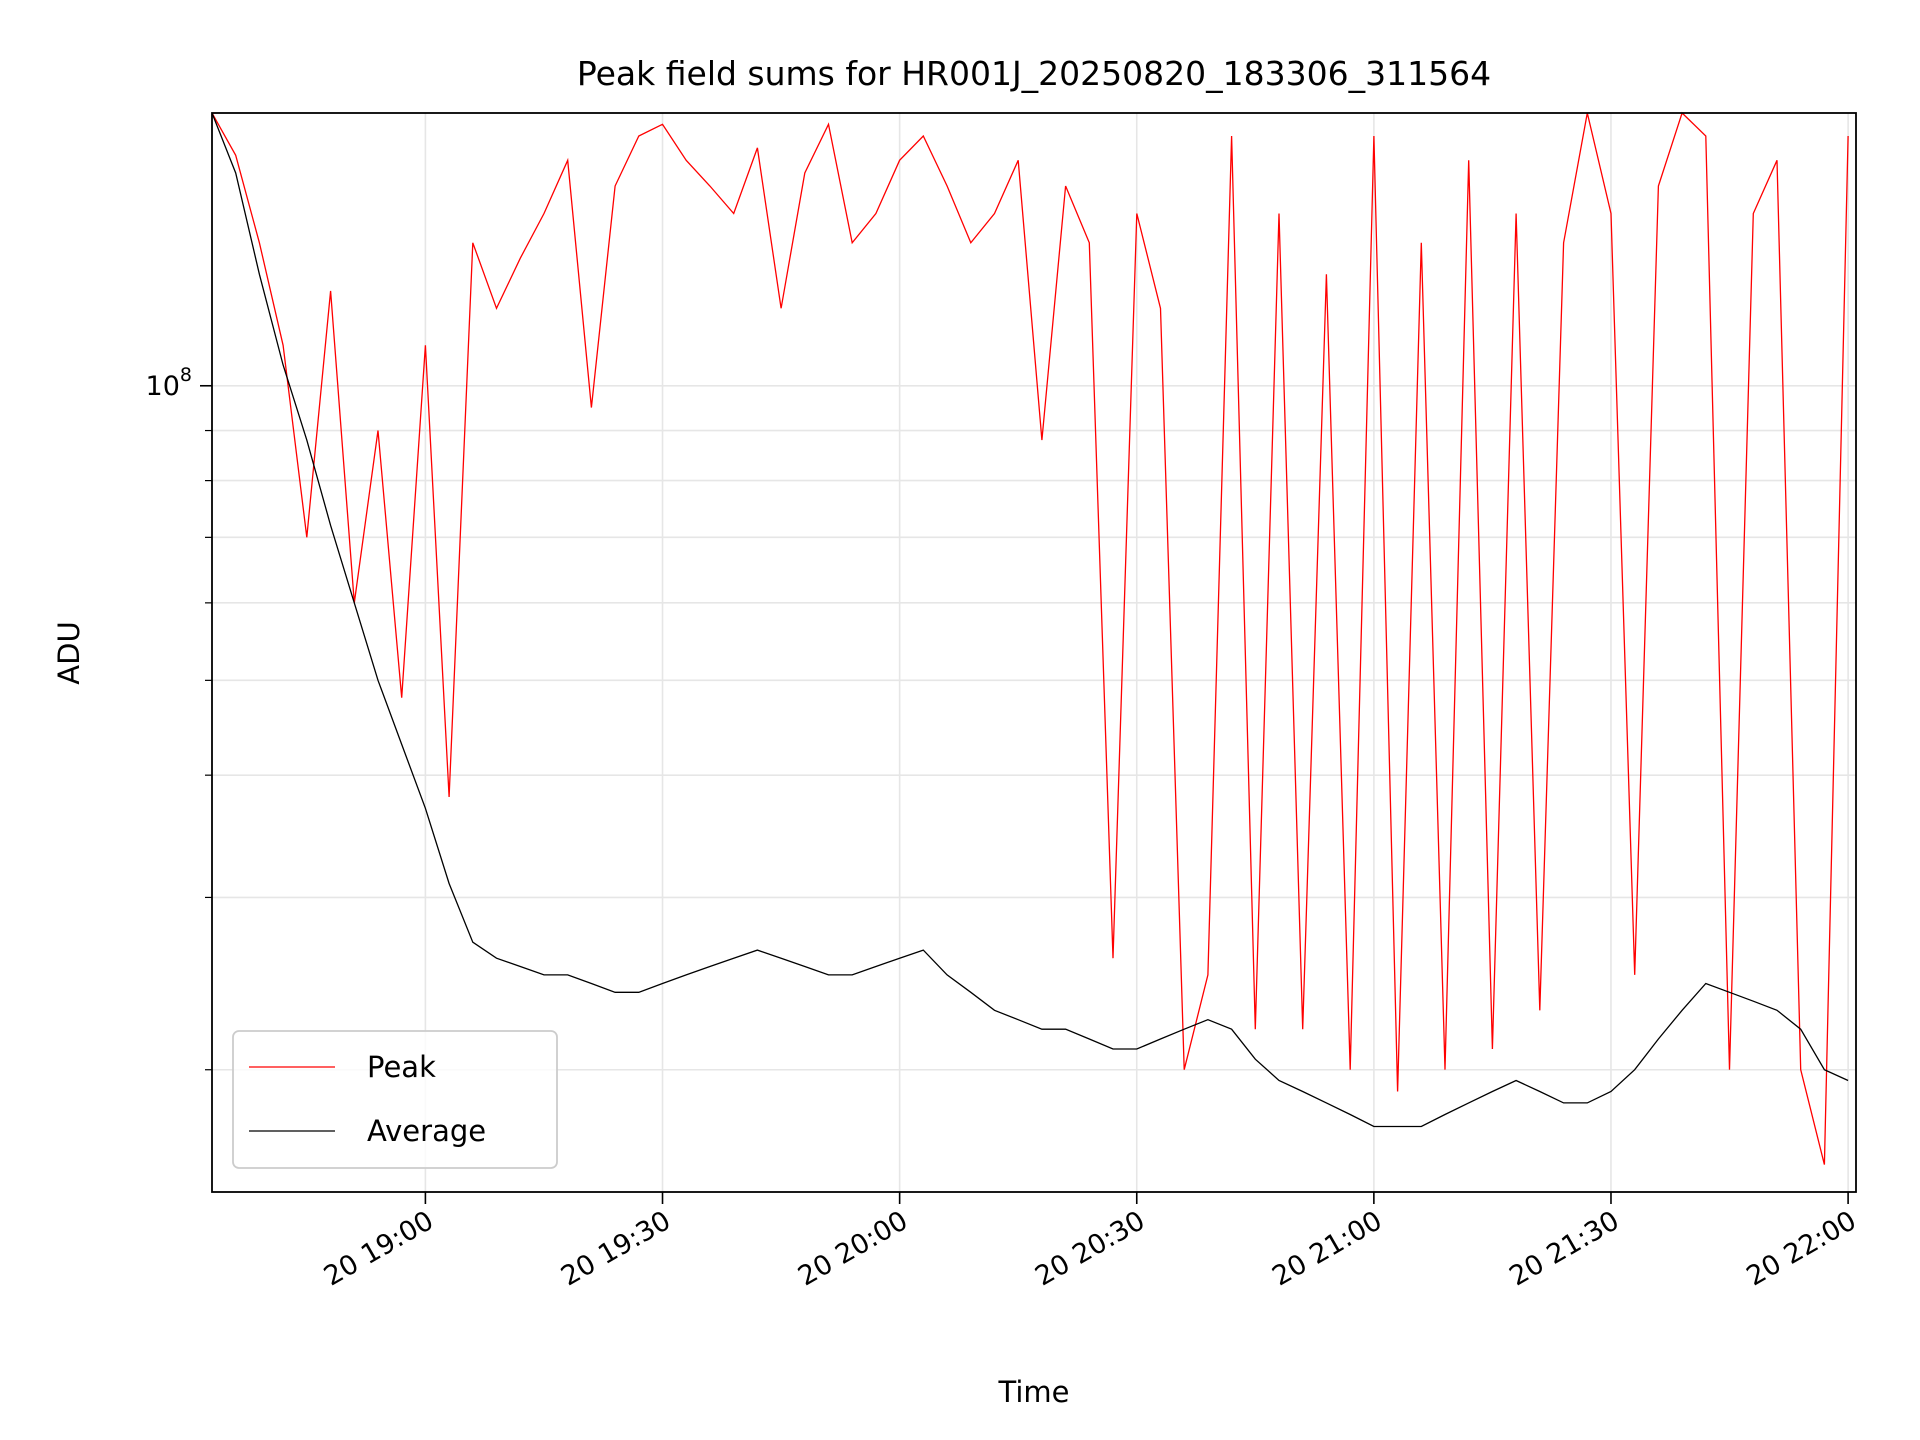  I want to click on legend: Peak Average, so click(395, 1099).